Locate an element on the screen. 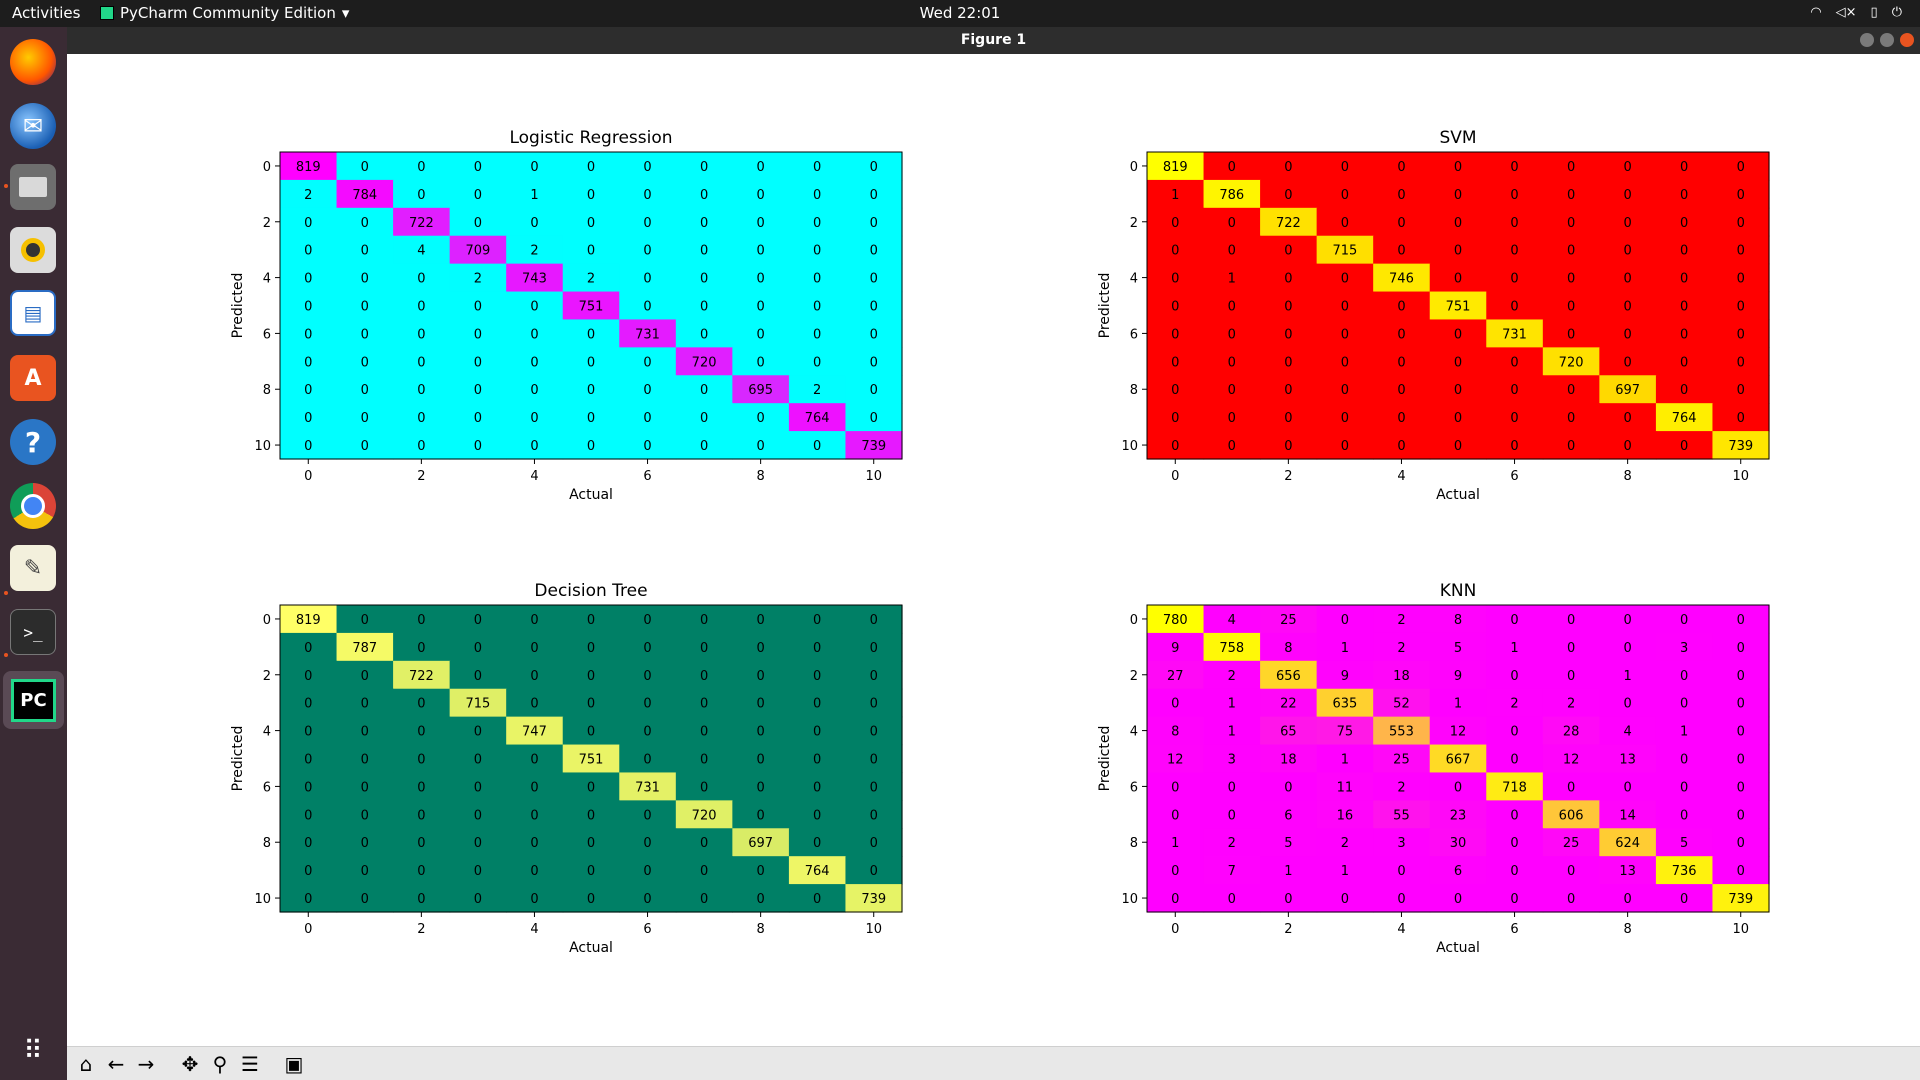 The image size is (1920, 1080). svm-cell-label-2-0: 0 is located at coordinates (1175, 223).